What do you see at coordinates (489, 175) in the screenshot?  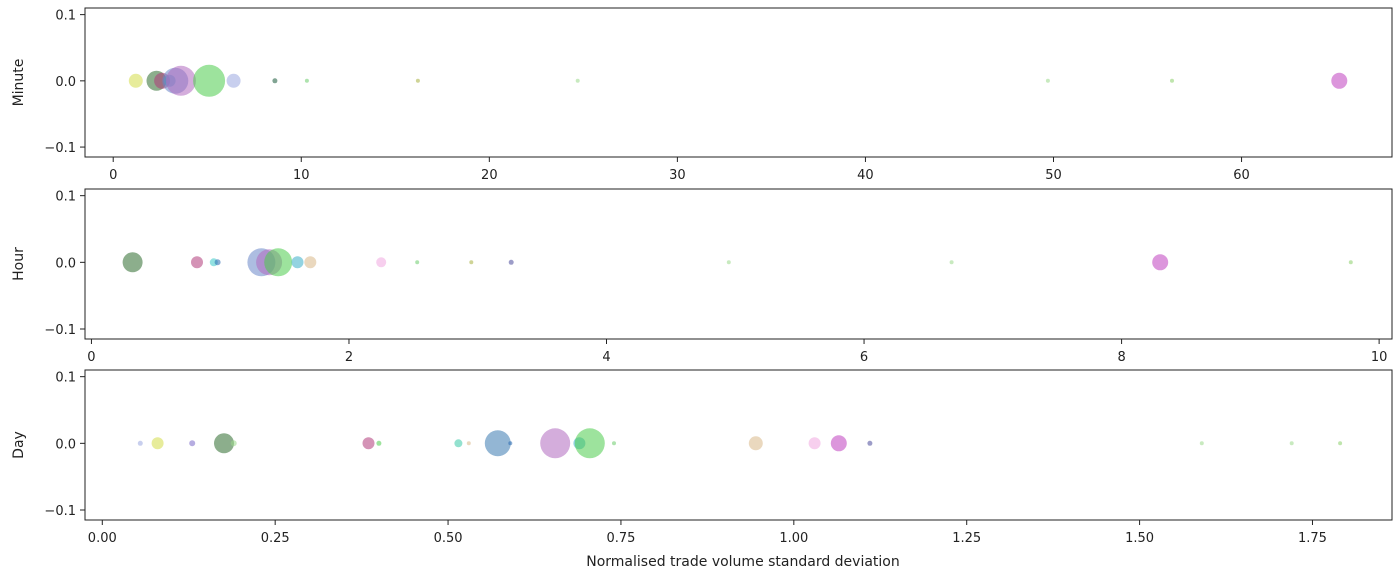 I see `x-tick-label: 20` at bounding box center [489, 175].